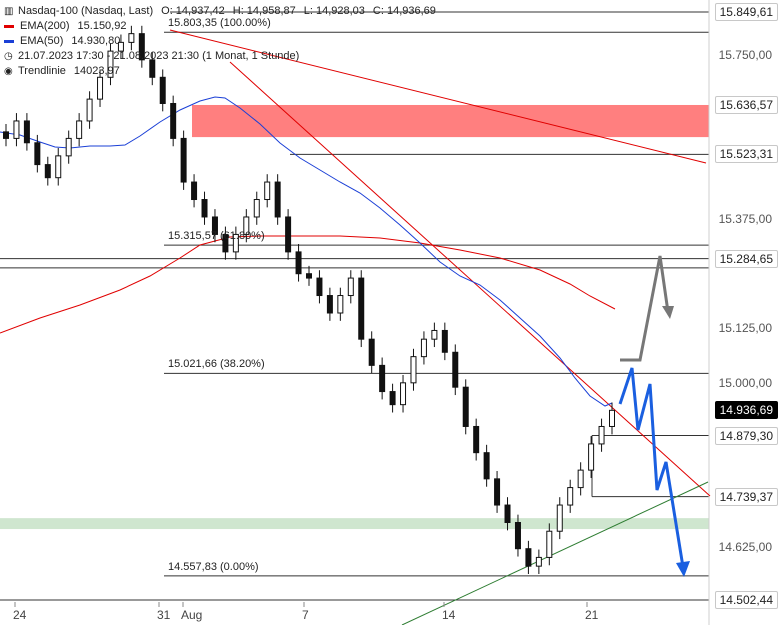 Image resolution: width=780 pixels, height=625 pixels. What do you see at coordinates (192, 615) in the screenshot?
I see `time-axis-label: Aug` at bounding box center [192, 615].